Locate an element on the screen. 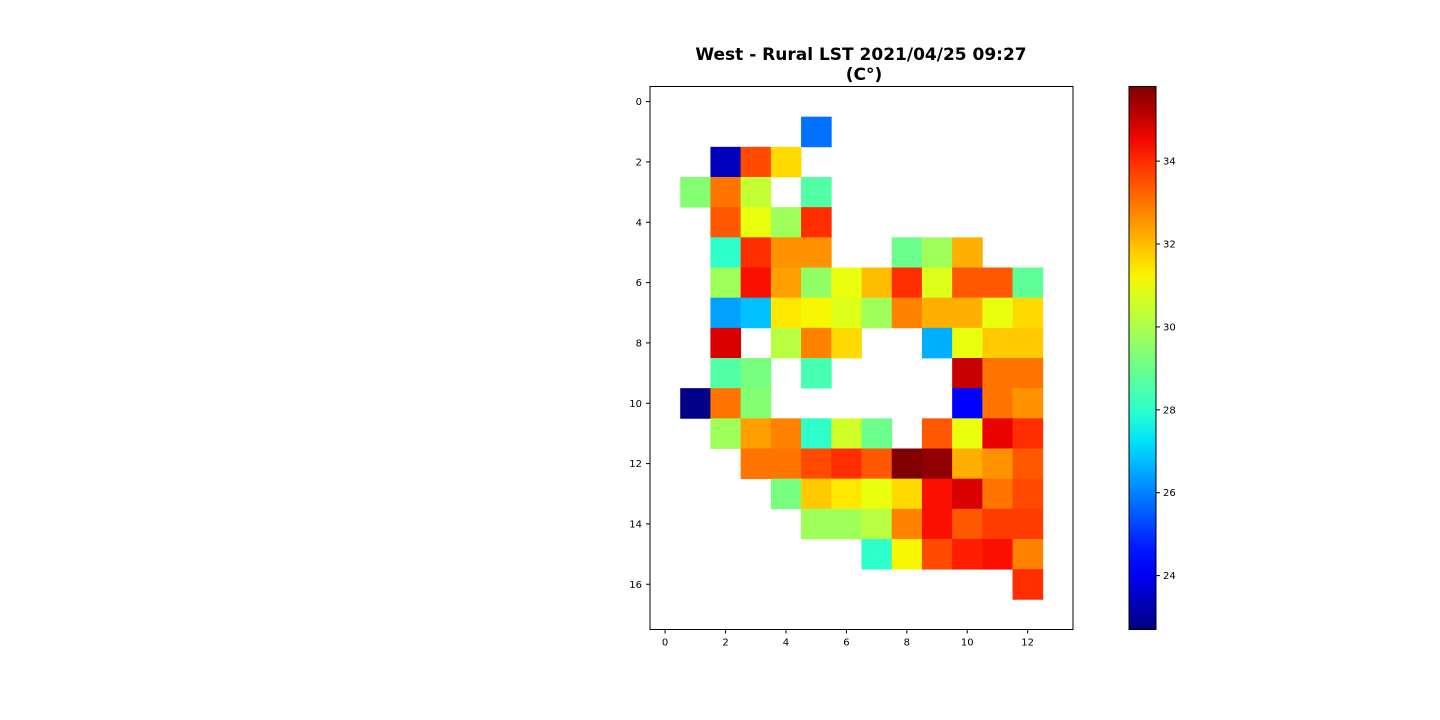 The width and height of the screenshot is (1440, 720). colorbar-tick-label: 30 is located at coordinates (1169, 327).